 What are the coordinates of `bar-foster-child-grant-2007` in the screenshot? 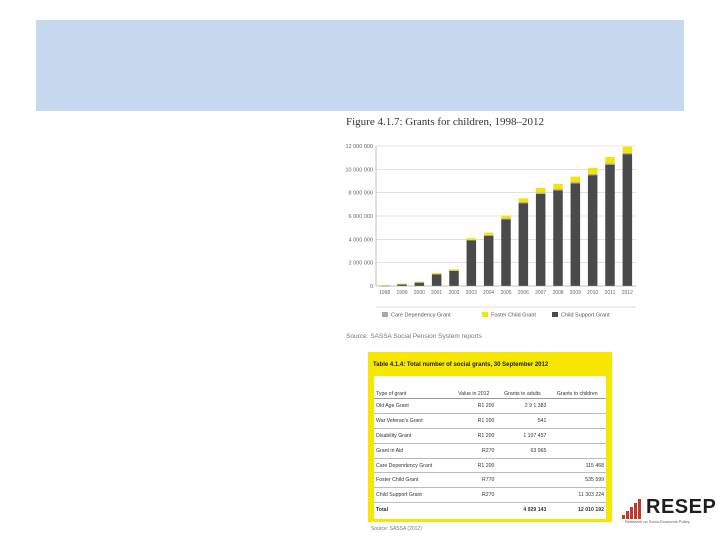 It's located at (540, 190).